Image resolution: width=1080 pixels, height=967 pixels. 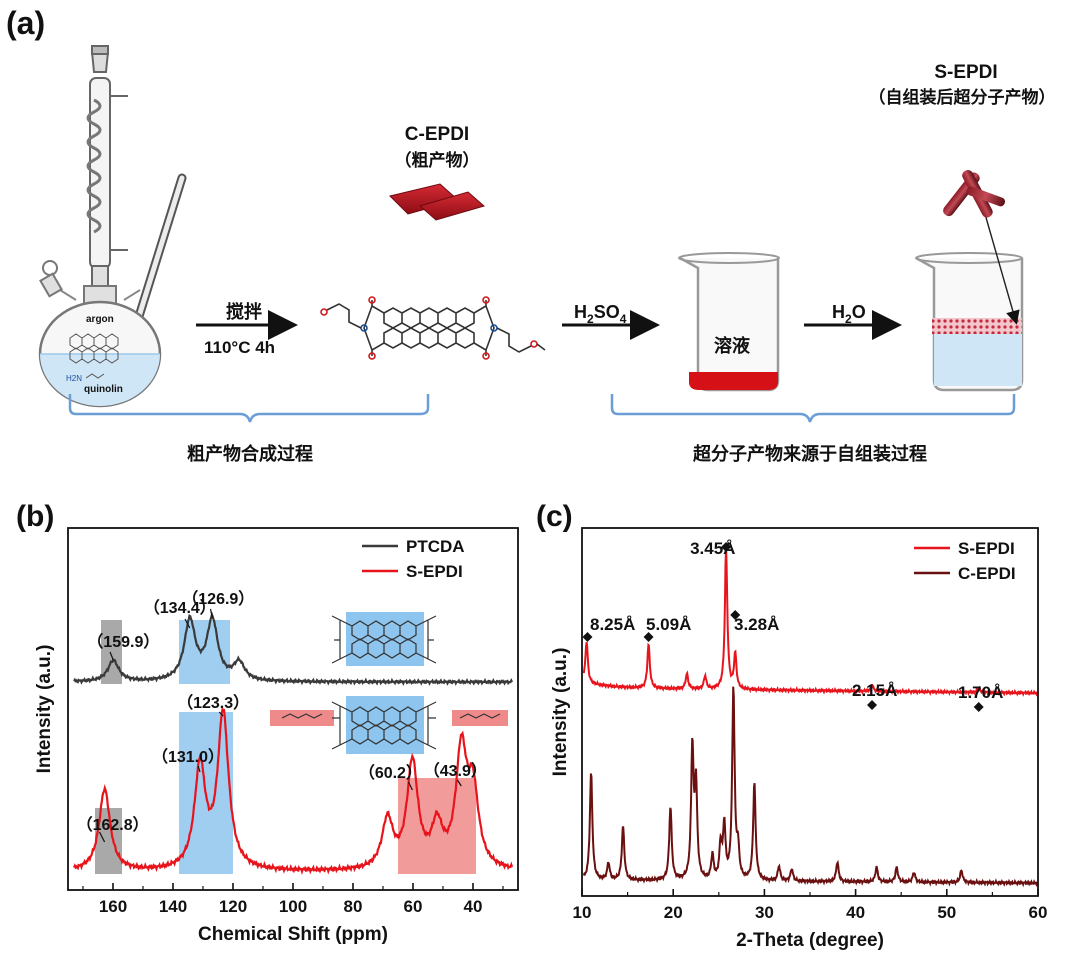 I want to click on xrd-d-spacing-label: 3.28Å, so click(x=756, y=624).